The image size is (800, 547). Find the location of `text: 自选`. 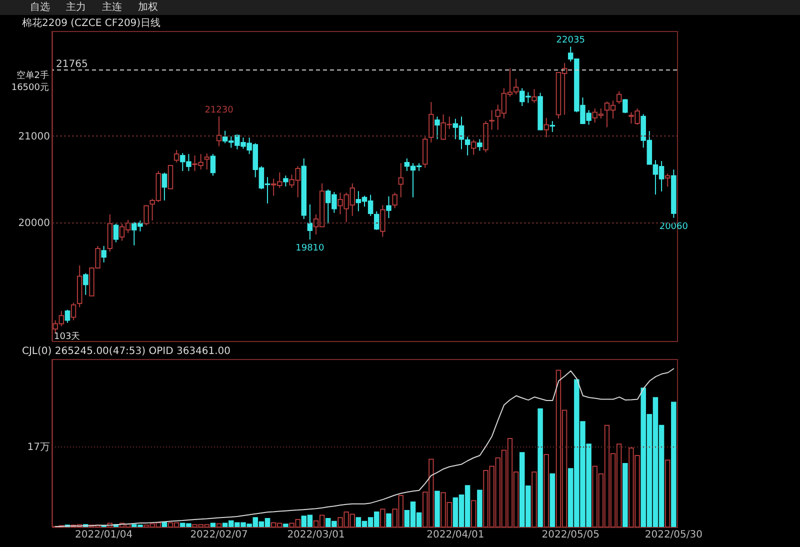

text: 自选 is located at coordinates (40, 7).